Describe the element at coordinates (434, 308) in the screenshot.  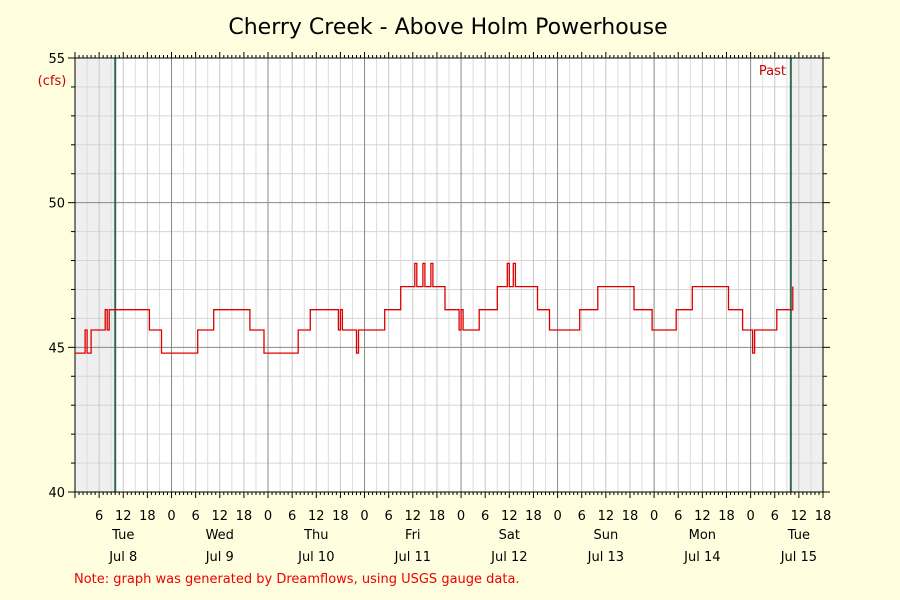
I see `series-line` at that location.